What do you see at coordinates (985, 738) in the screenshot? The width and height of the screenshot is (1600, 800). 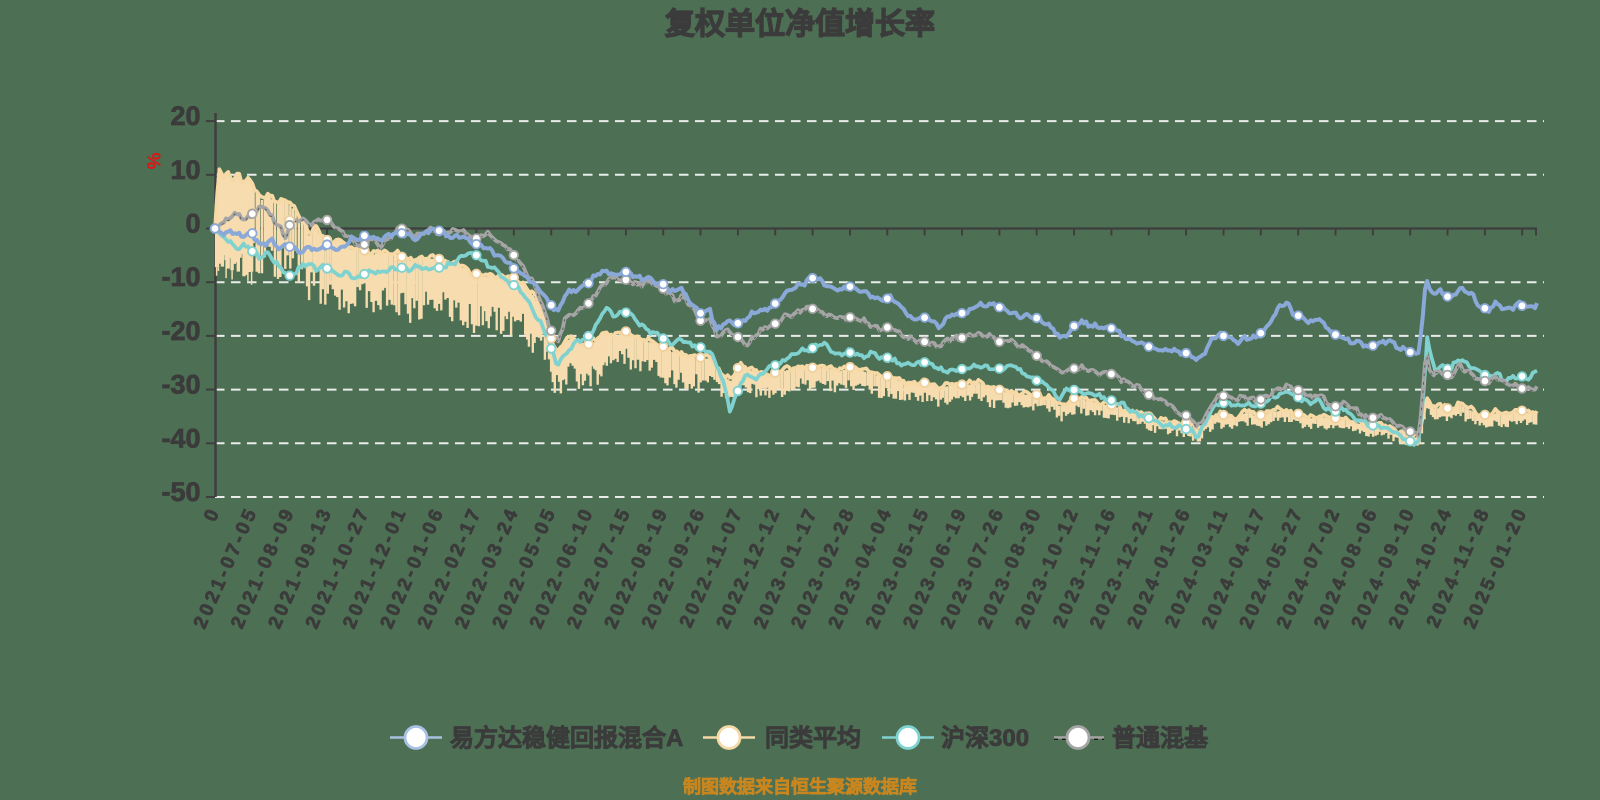 I see `svg-text: 沪深300` at bounding box center [985, 738].